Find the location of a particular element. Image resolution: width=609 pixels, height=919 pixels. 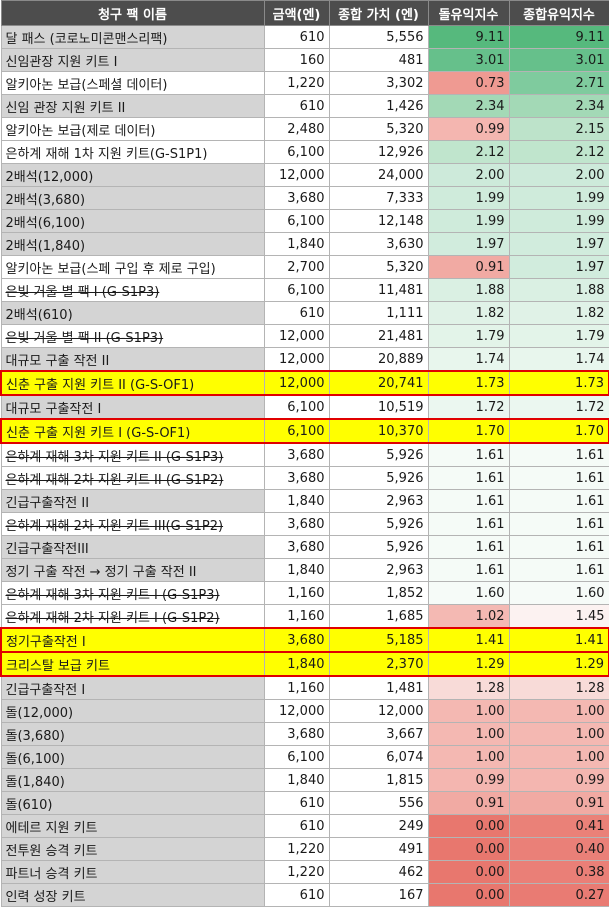

stone-index-cell: 0.00 is located at coordinates (468, 872).